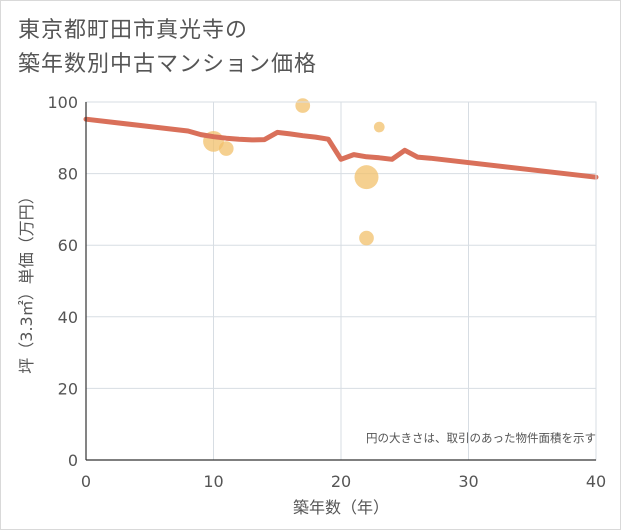  What do you see at coordinates (168, 64) in the screenshot?
I see `chart-title-line2: 築年数別中古マンション価格` at bounding box center [168, 64].